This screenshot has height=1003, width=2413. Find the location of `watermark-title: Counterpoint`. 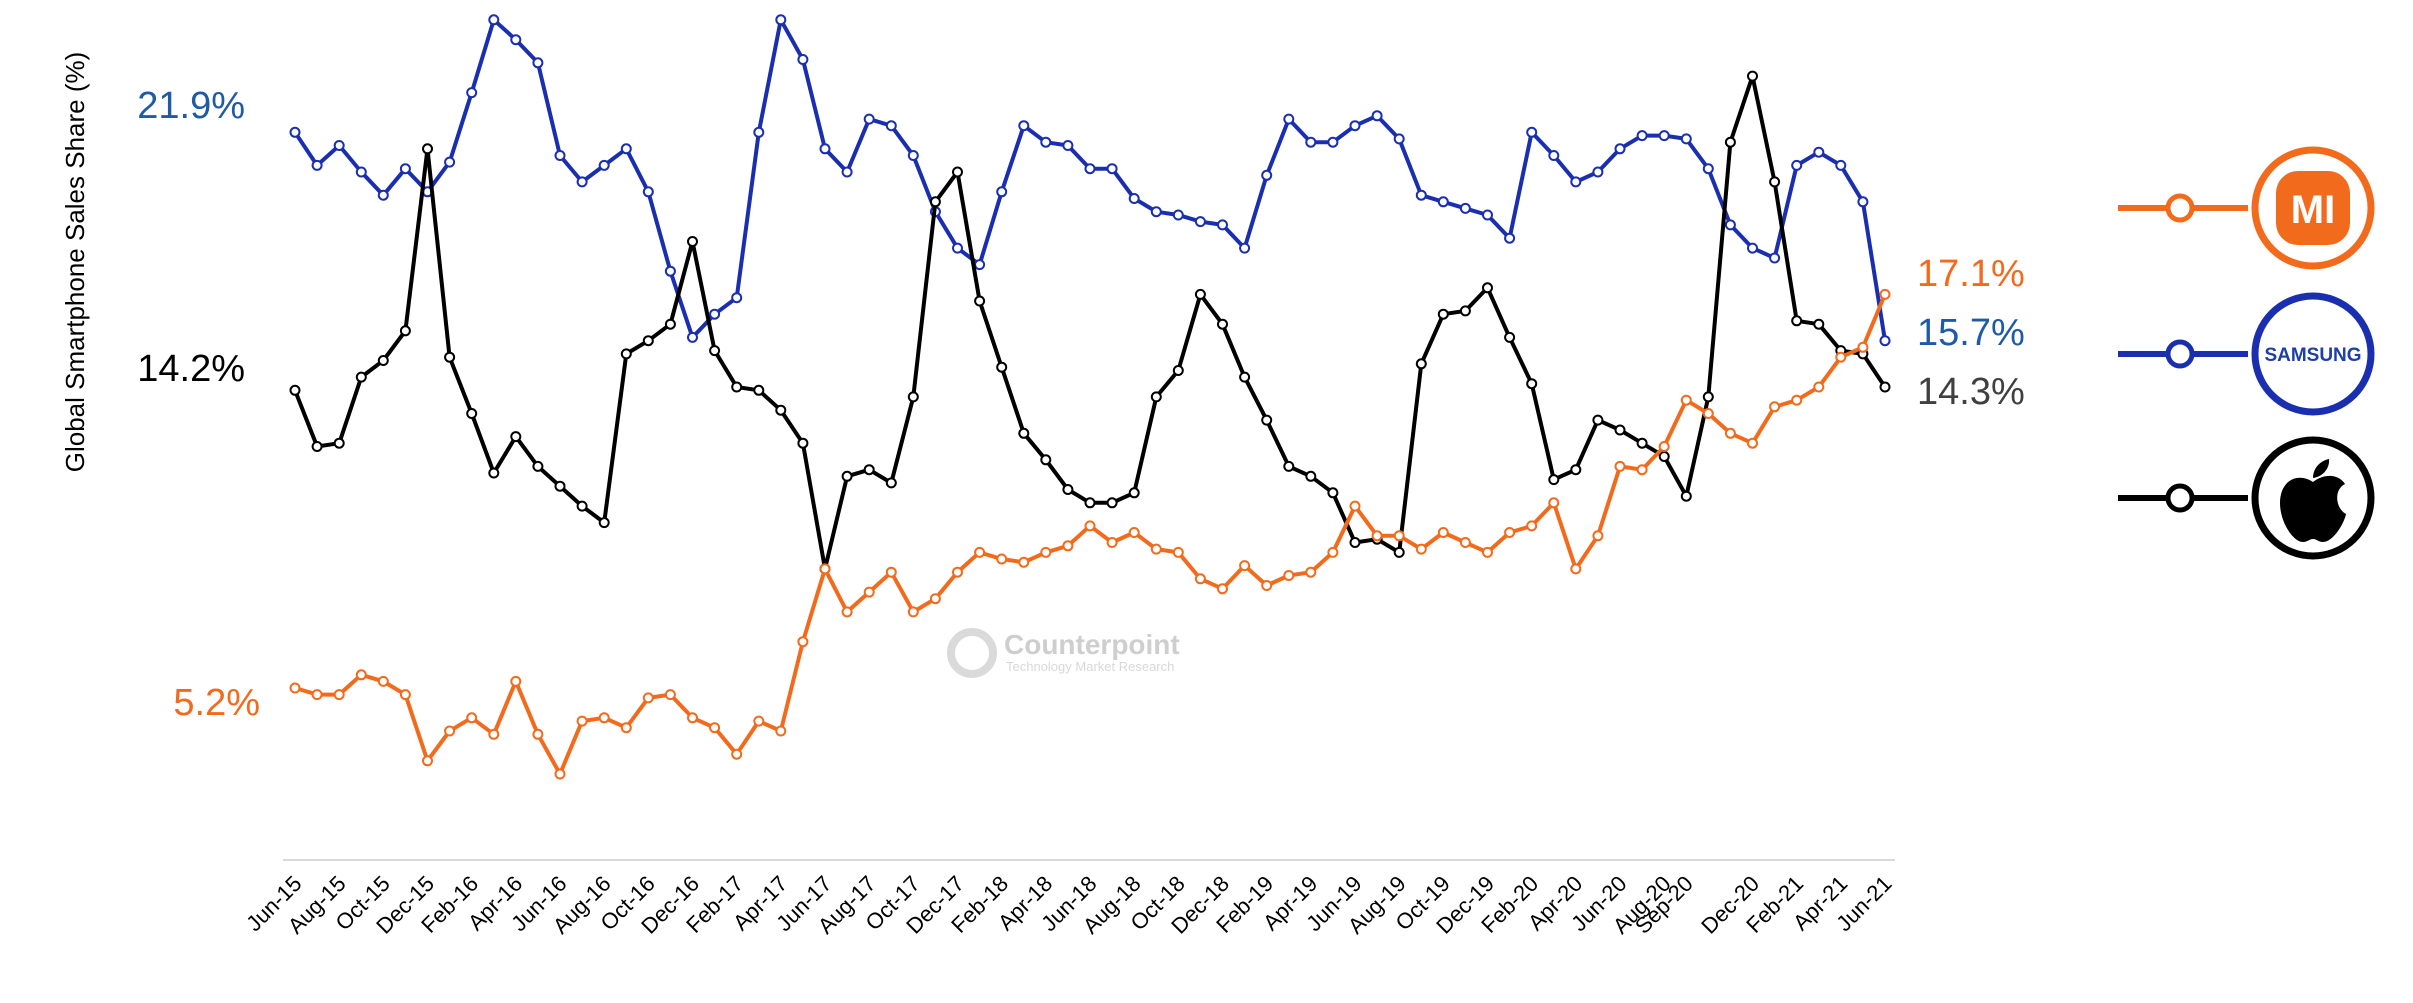

watermark-title: Counterpoint is located at coordinates (1092, 644).